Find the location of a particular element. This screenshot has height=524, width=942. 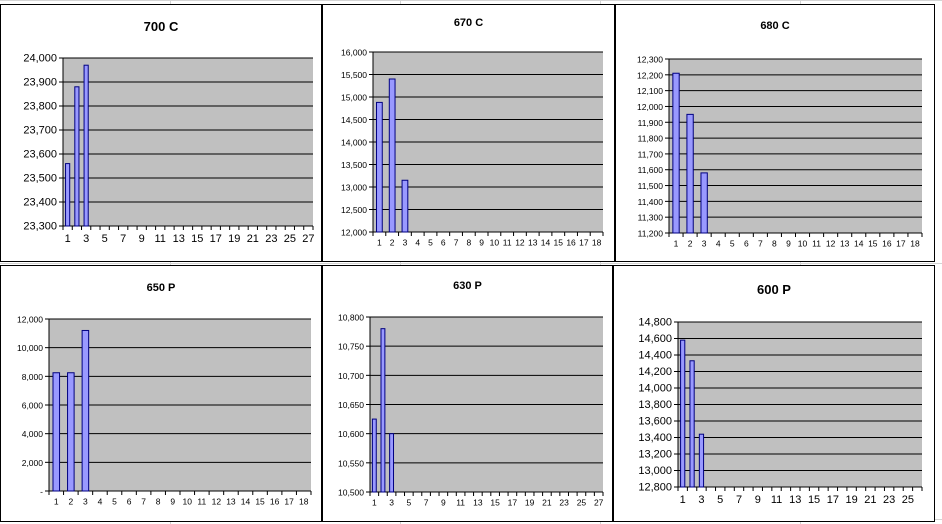

y-tick-label: 23,400 is located at coordinates (40, 203).